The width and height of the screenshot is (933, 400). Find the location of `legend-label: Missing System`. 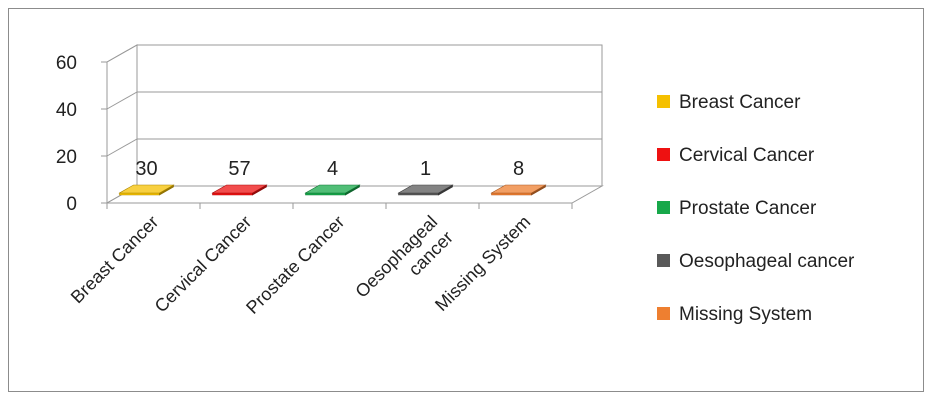

legend-label: Missing System is located at coordinates (745, 314).